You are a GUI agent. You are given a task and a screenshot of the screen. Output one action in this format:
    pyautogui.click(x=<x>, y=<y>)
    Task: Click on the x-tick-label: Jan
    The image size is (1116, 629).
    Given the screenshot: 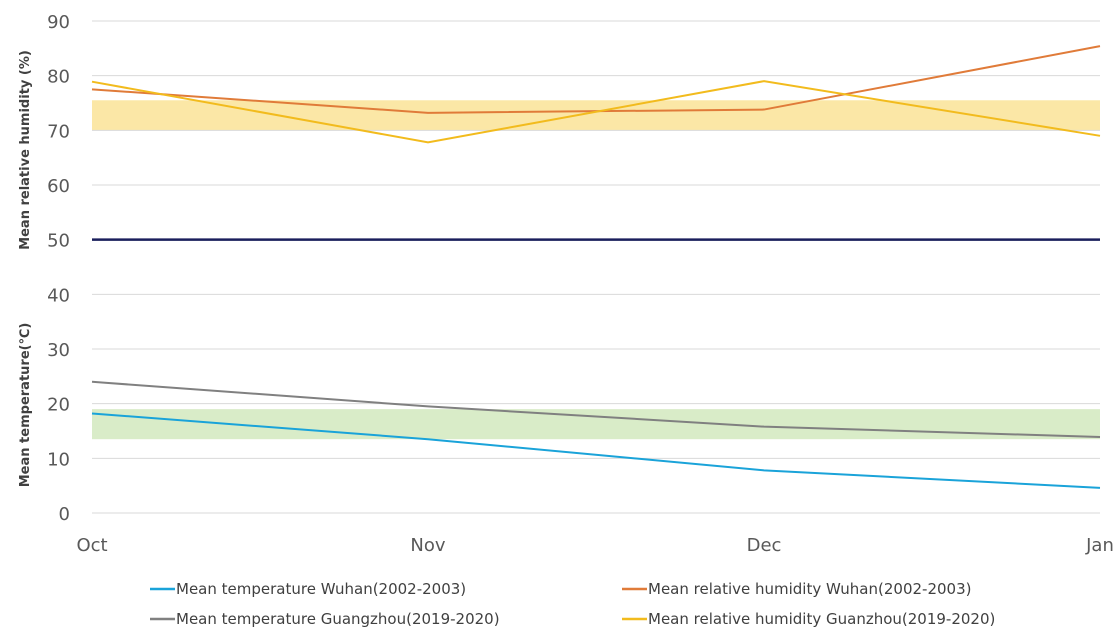 What is the action you would take?
    pyautogui.click(x=1099, y=545)
    